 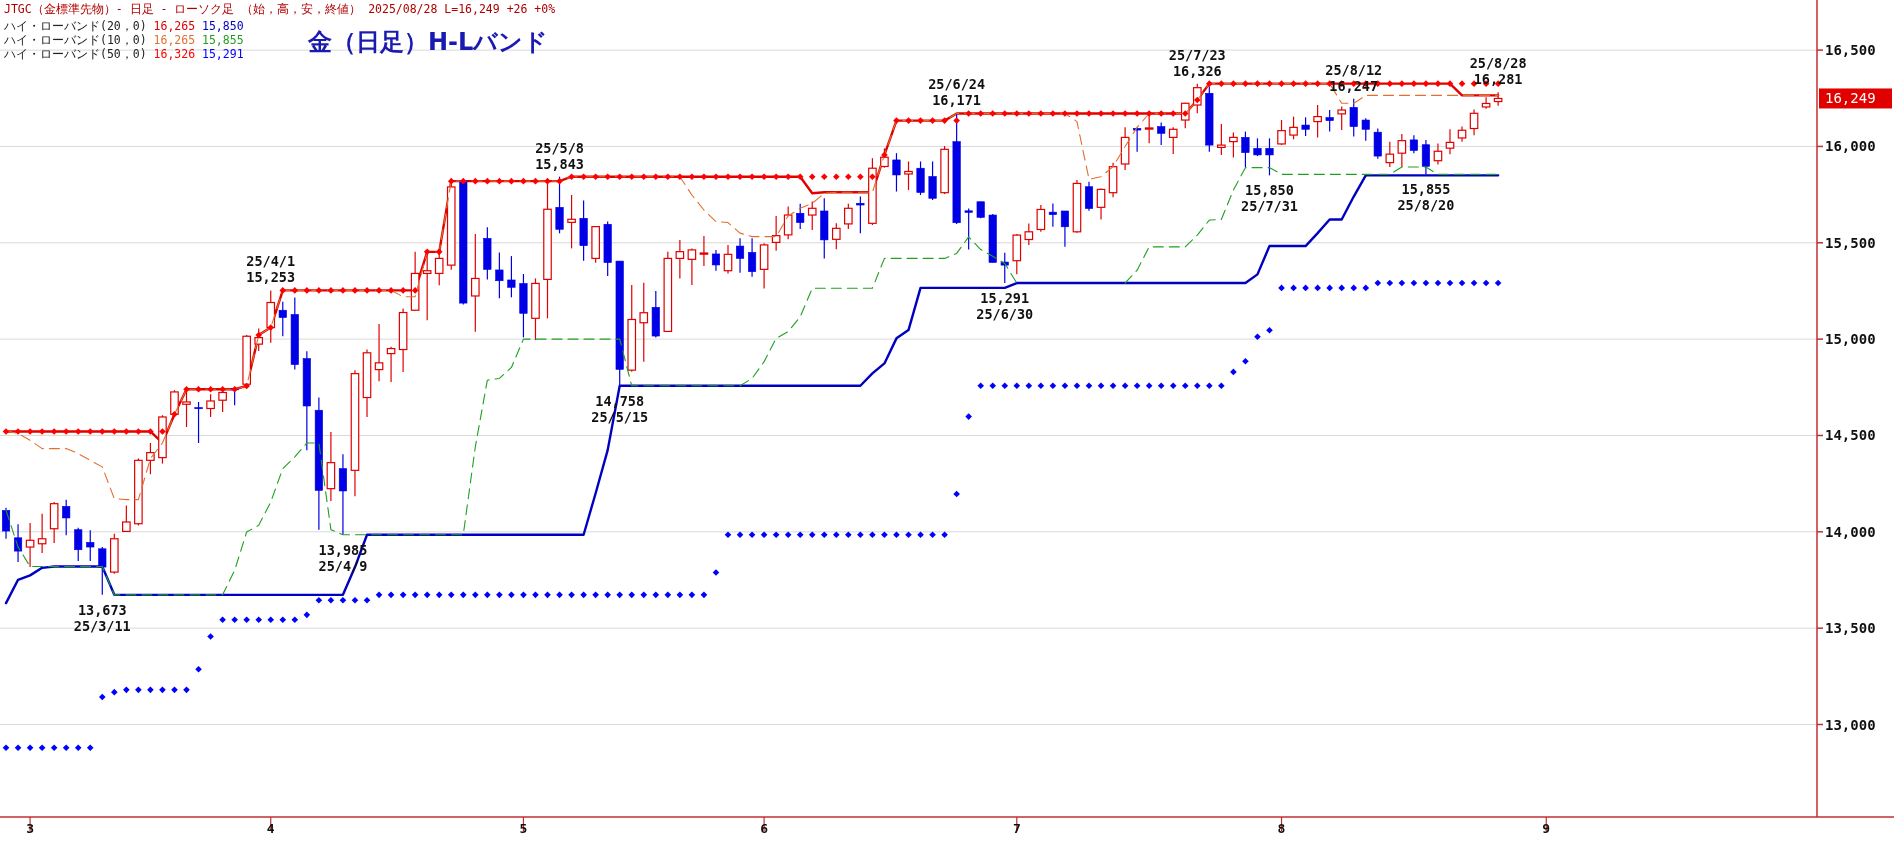 What do you see at coordinates (271, 269) in the screenshot?
I see `annotation: 25/4/1 15,253` at bounding box center [271, 269].